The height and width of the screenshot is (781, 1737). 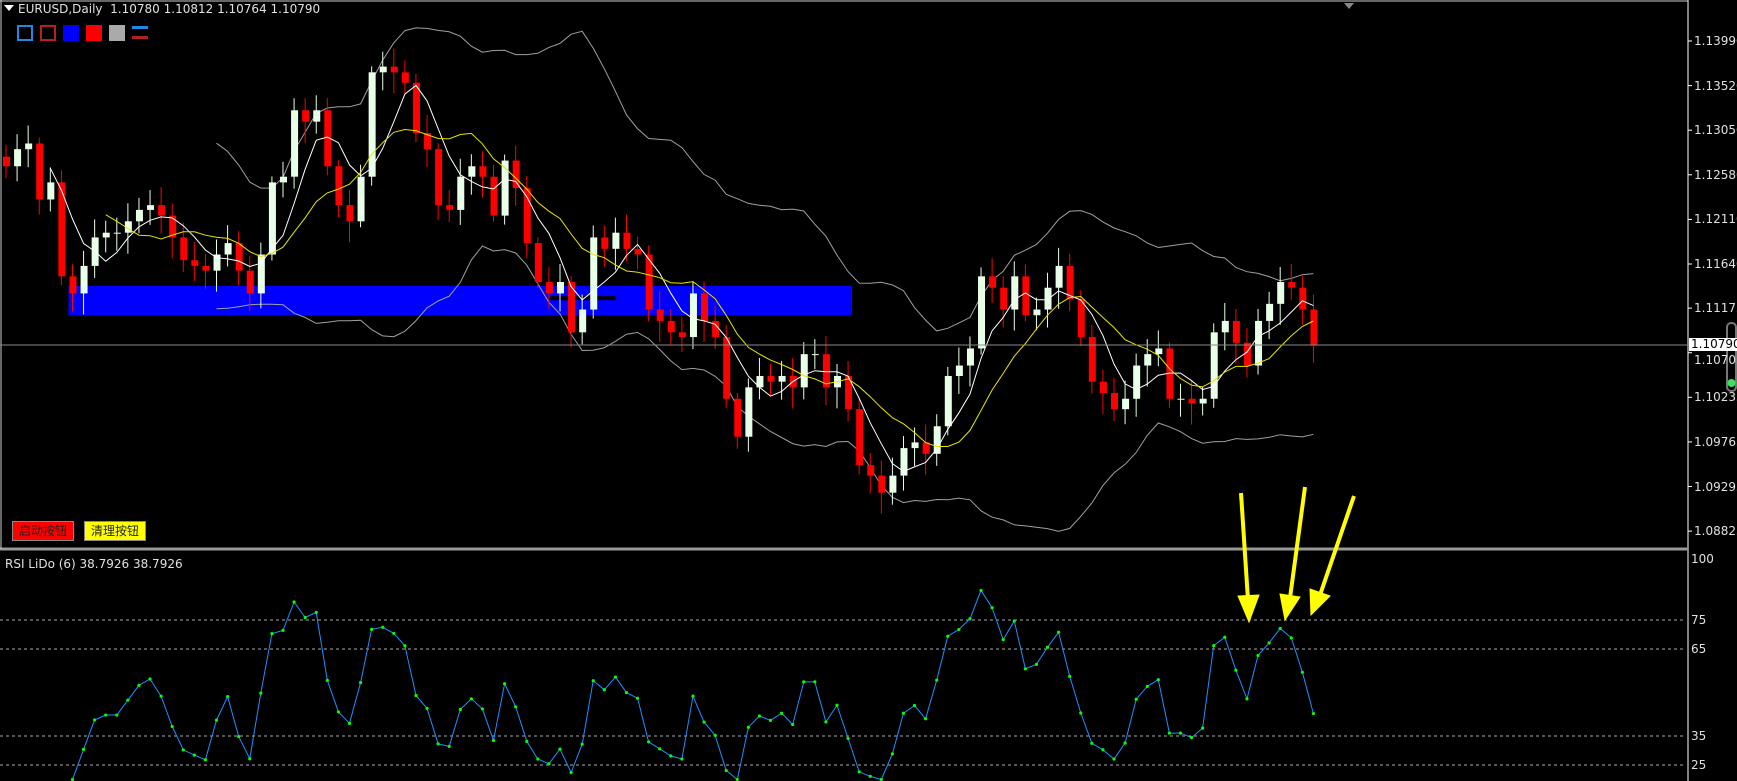 I want to click on swatch-red-outline-button, so click(x=48, y=33).